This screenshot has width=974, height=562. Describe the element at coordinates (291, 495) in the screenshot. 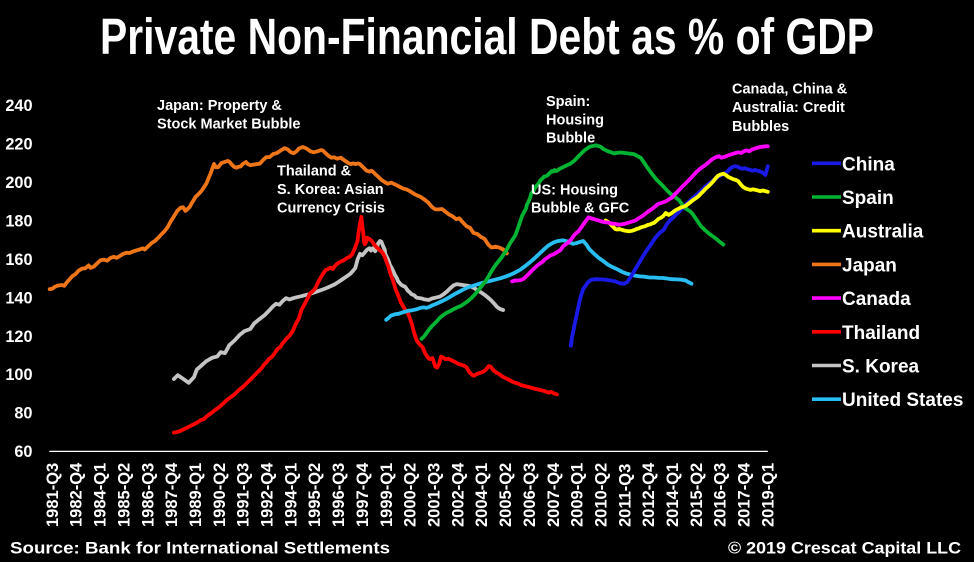

I see `svg-text: 1994-Q1` at that location.